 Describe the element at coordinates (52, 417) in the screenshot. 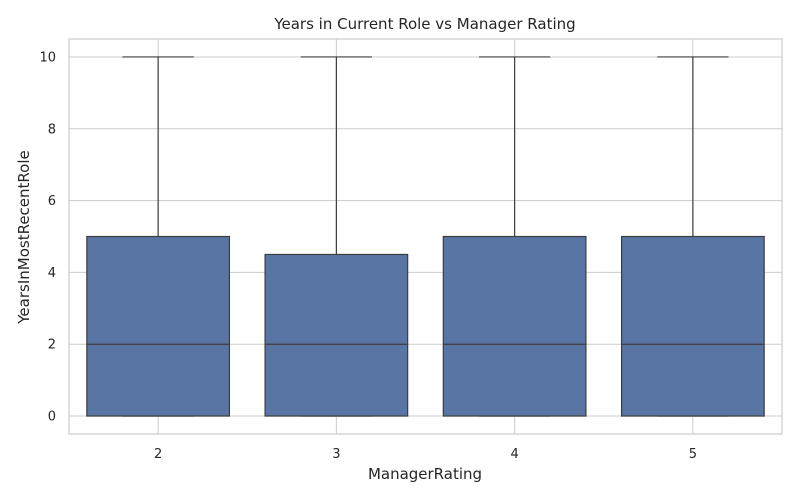

I see `y-tick-label: 0` at that location.